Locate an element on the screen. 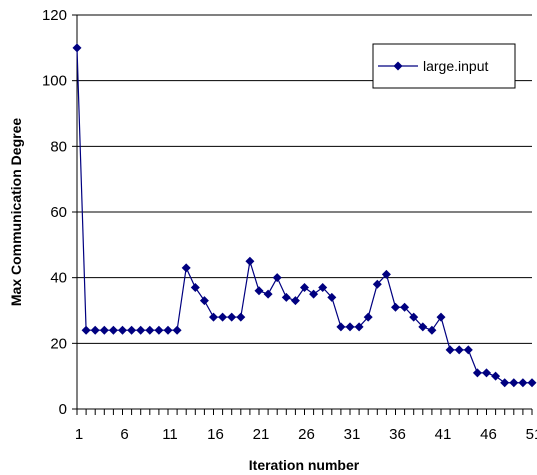  x-tick-label-1: 1 is located at coordinates (79, 434).